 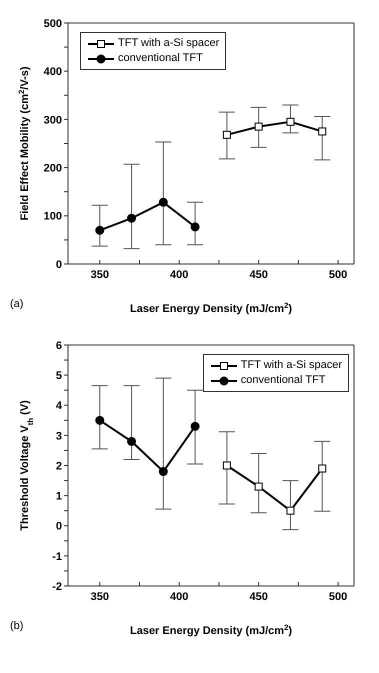 What do you see at coordinates (59, 436) in the screenshot?
I see `y-tick-label: 3` at bounding box center [59, 436].